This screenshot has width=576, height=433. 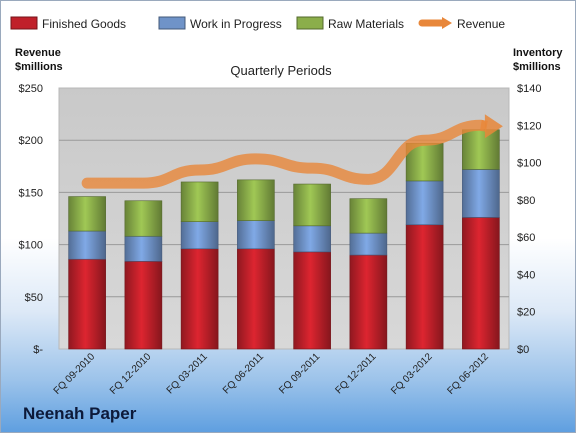 I want to click on left-tick-label: $200, so click(x=31, y=141).